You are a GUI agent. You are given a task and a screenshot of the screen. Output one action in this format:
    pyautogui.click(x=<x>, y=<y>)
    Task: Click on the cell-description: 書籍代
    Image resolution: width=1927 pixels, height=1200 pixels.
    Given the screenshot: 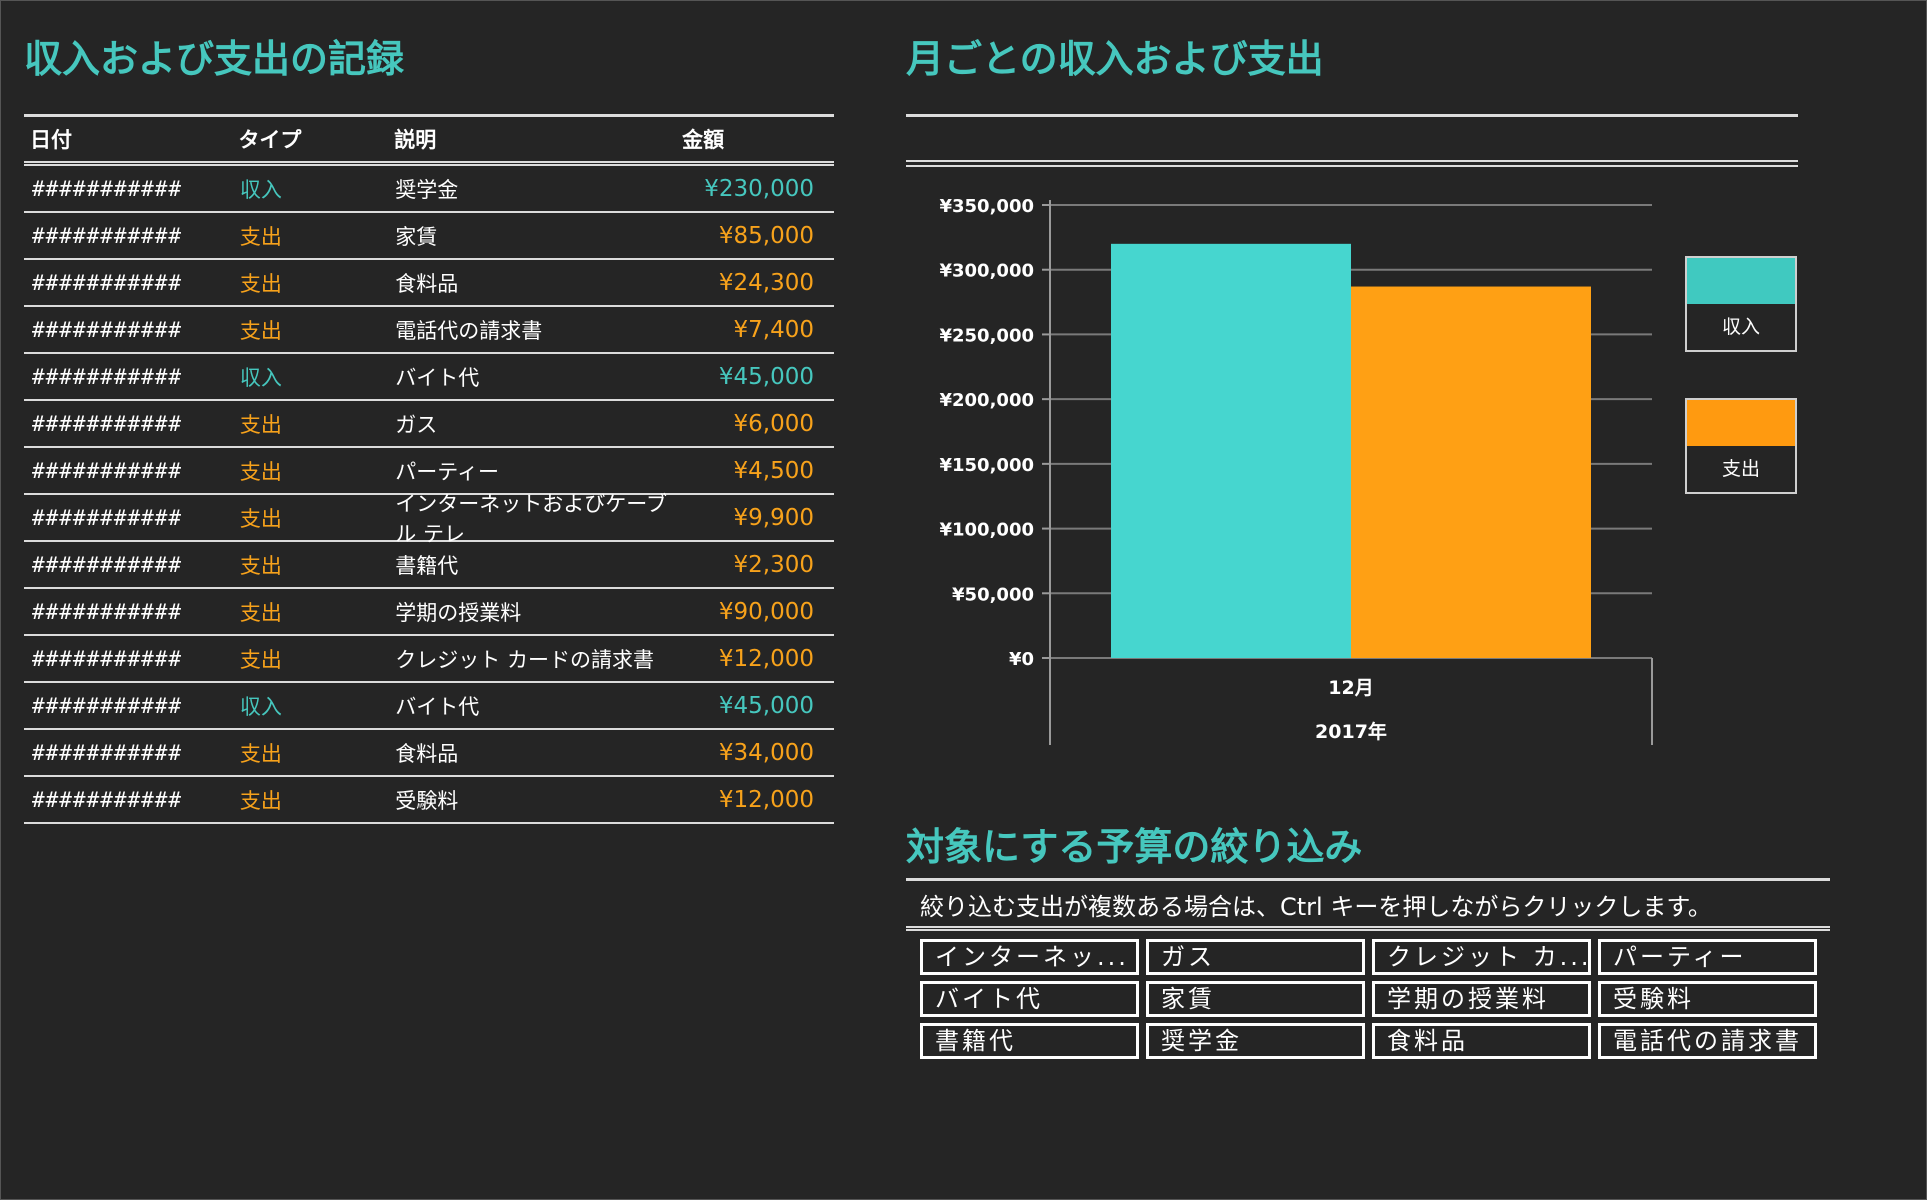 What is the action you would take?
    pyautogui.click(x=427, y=565)
    